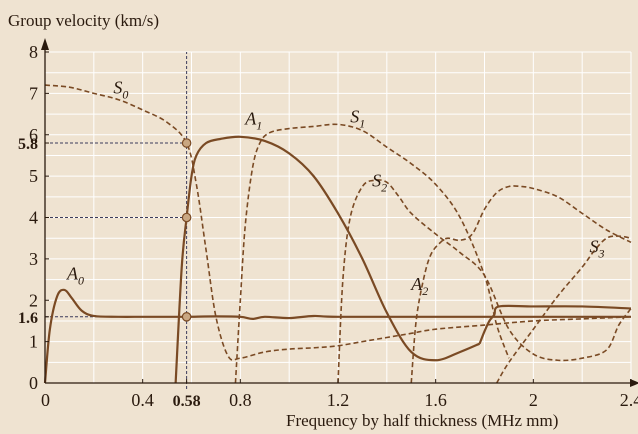 The image size is (638, 434). What do you see at coordinates (33, 176) in the screenshot?
I see `y-tick-label: 5` at bounding box center [33, 176].